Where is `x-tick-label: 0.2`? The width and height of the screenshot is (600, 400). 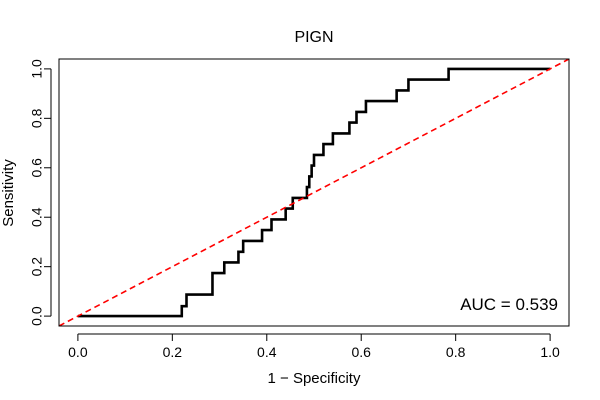 x-tick-label: 0.2 is located at coordinates (173, 352).